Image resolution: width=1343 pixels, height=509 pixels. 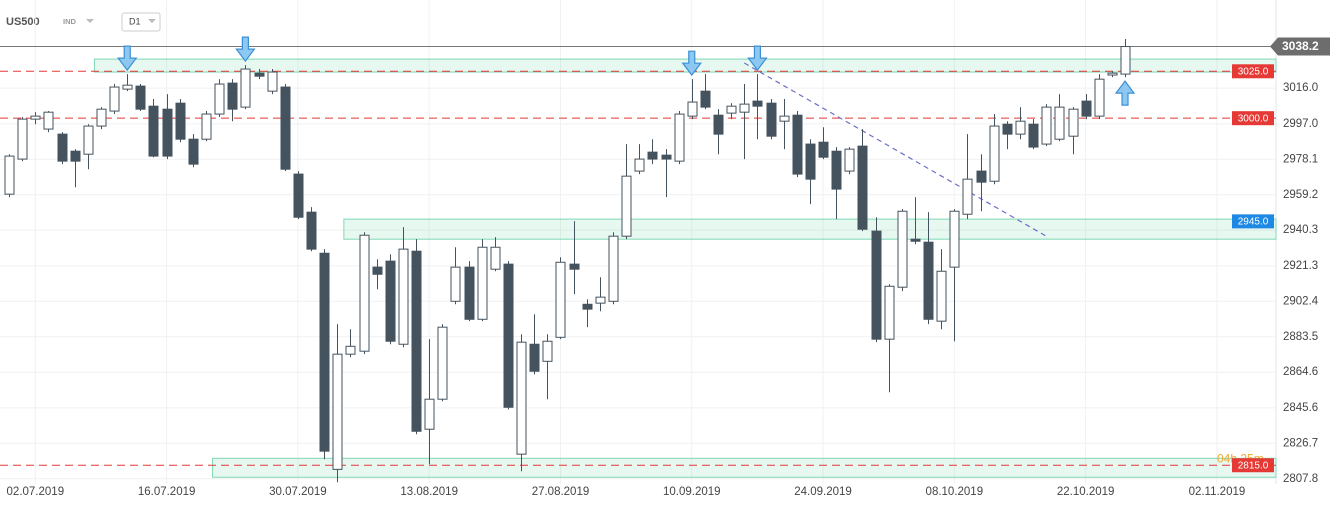 I want to click on level-label: 2945.0, so click(x=1253, y=222).